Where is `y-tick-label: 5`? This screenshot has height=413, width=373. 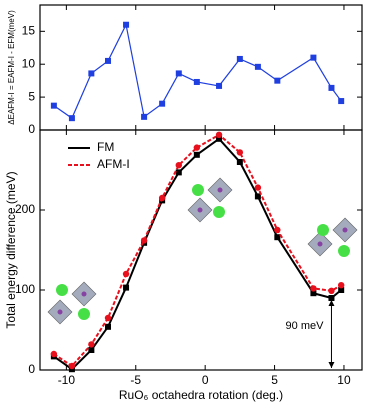
y-tick-label: 5 is located at coordinates (31, 96).